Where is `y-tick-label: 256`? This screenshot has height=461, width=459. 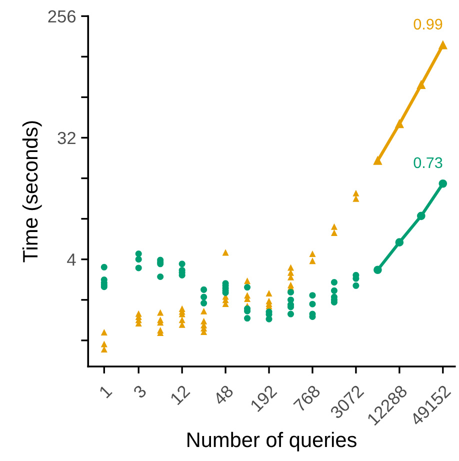
y-tick-label: 256 is located at coordinates (62, 16).